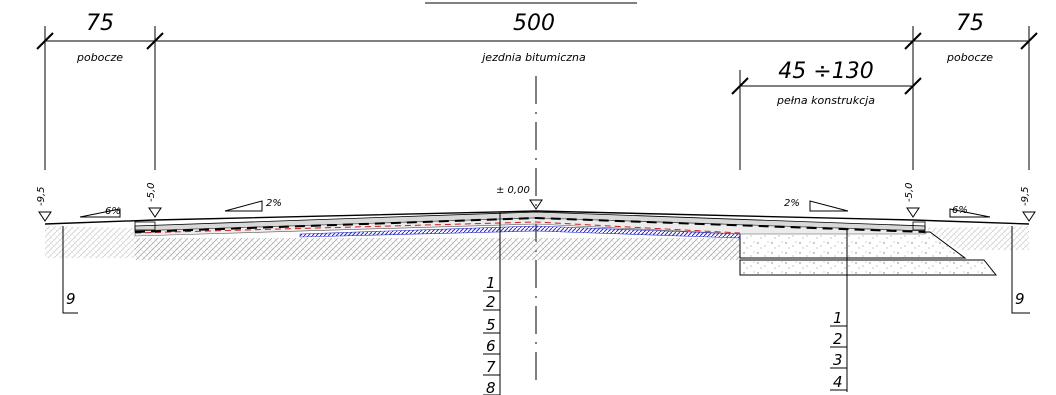 This screenshot has width=1056, height=395. What do you see at coordinates (919, 226) in the screenshot?
I see `right-curb` at bounding box center [919, 226].